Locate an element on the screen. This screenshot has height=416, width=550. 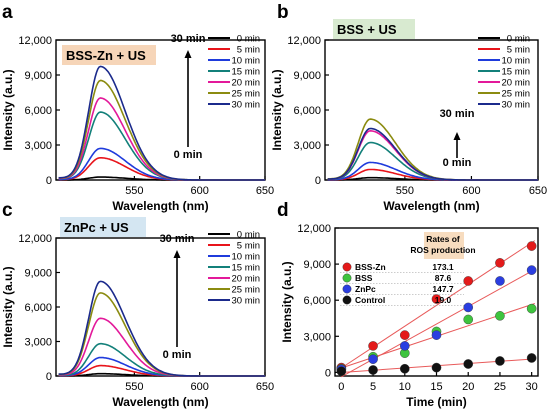
x-tick-label: 25 is located at coordinates (500, 387).